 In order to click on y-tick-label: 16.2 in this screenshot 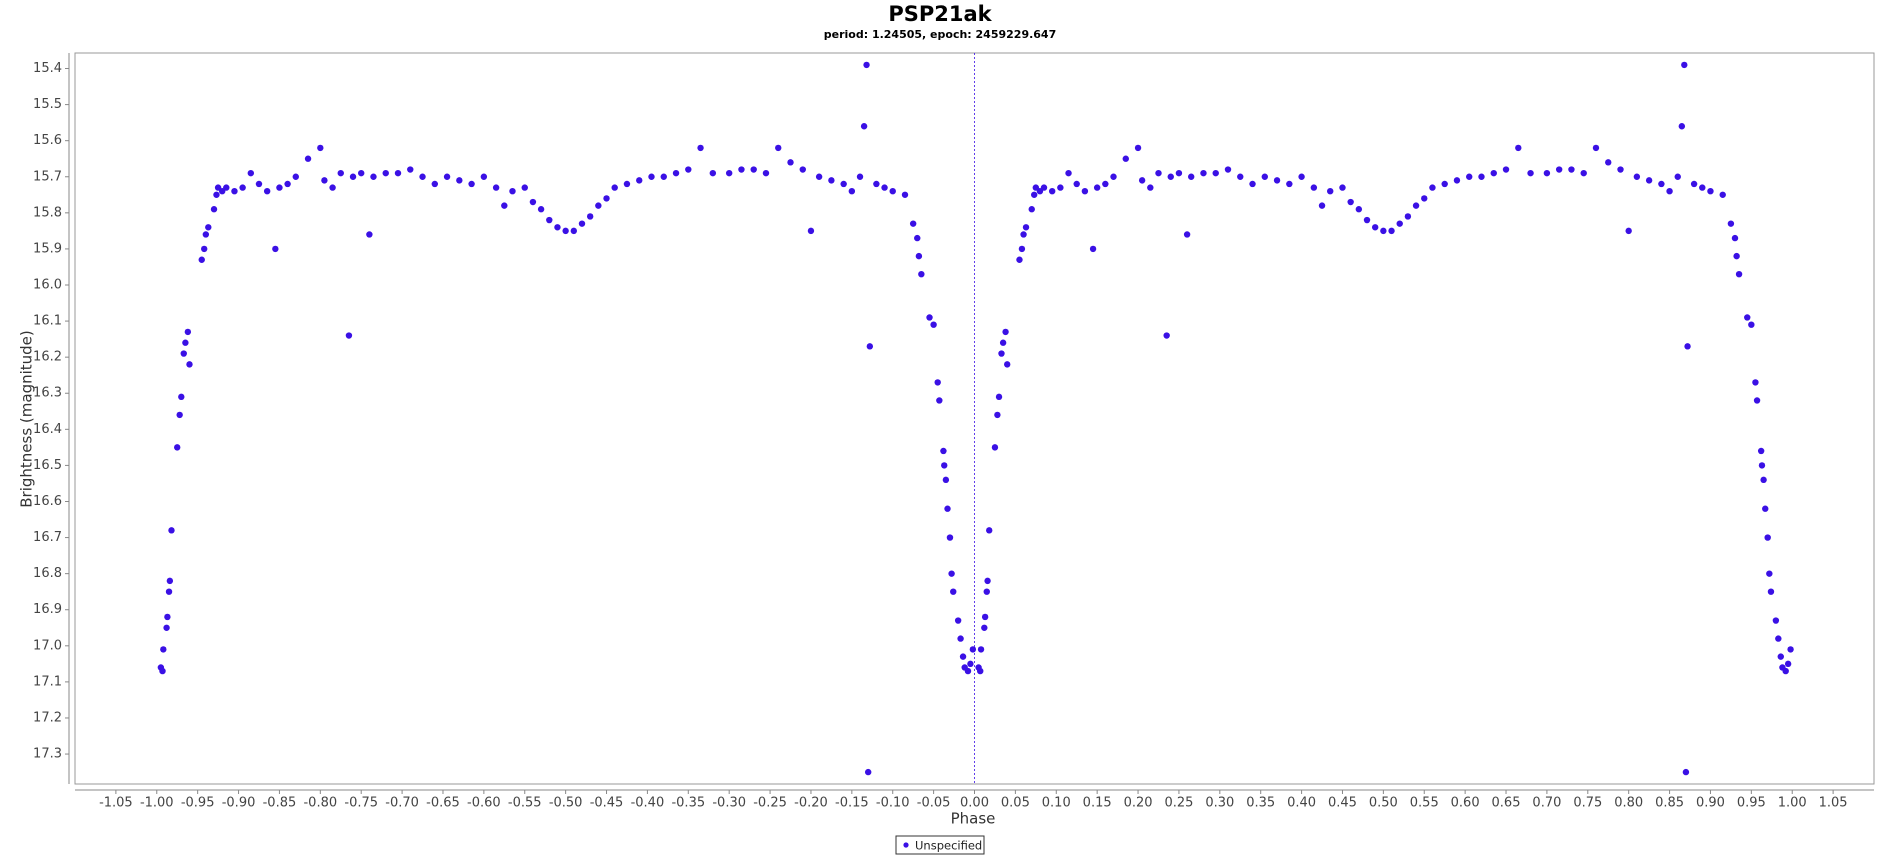, I will do `click(47, 357)`.